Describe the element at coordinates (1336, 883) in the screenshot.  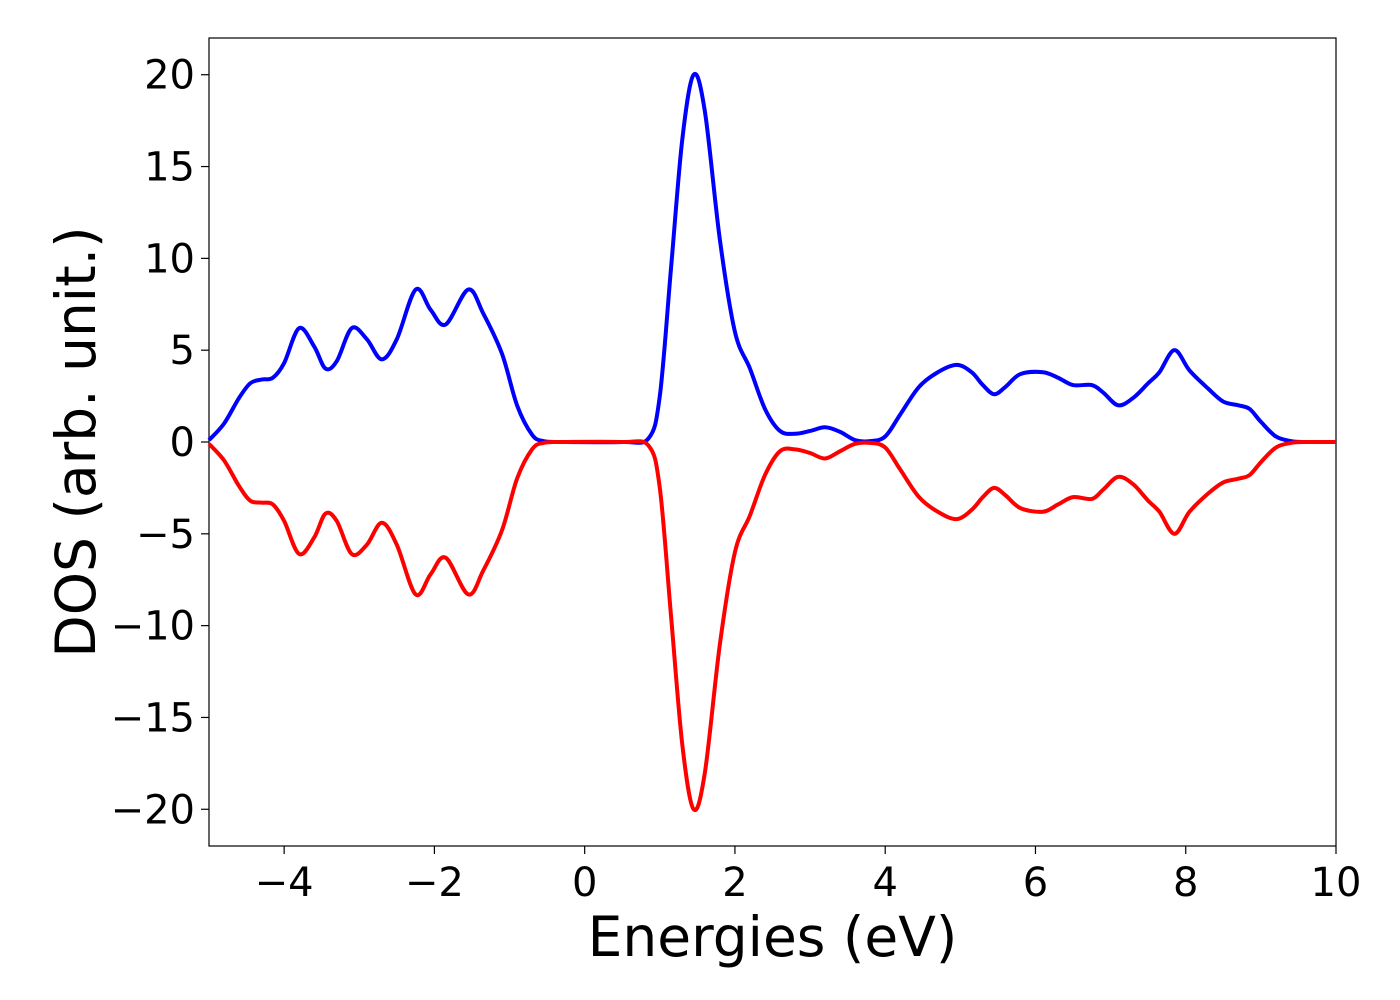
I see `x-tick-label: 10` at that location.